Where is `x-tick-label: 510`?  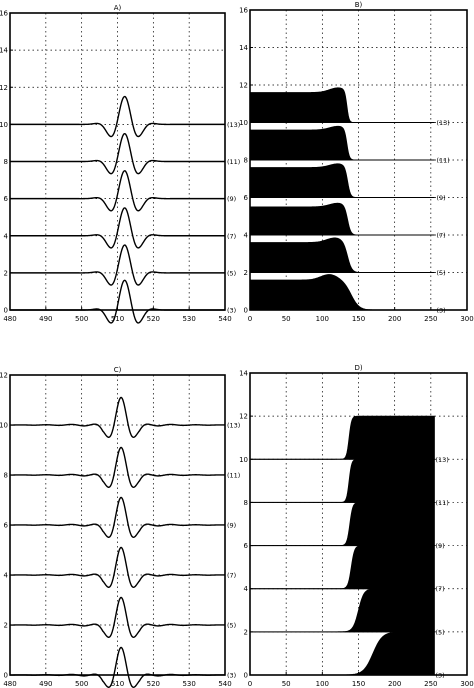 x-tick-label: 510 is located at coordinates (117, 684).